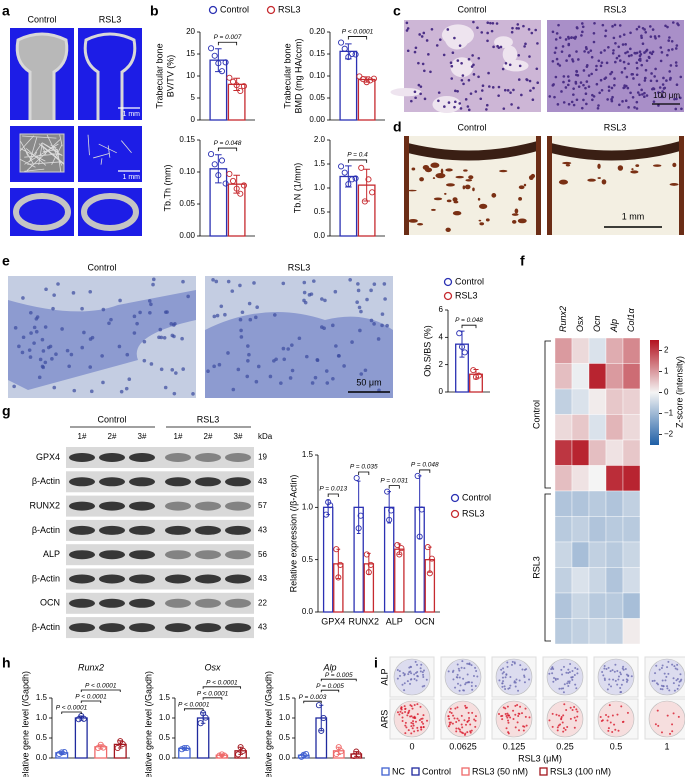 The height and width of the screenshot is (777, 685). I want to click on legend-label: RSL3, so click(473, 513).